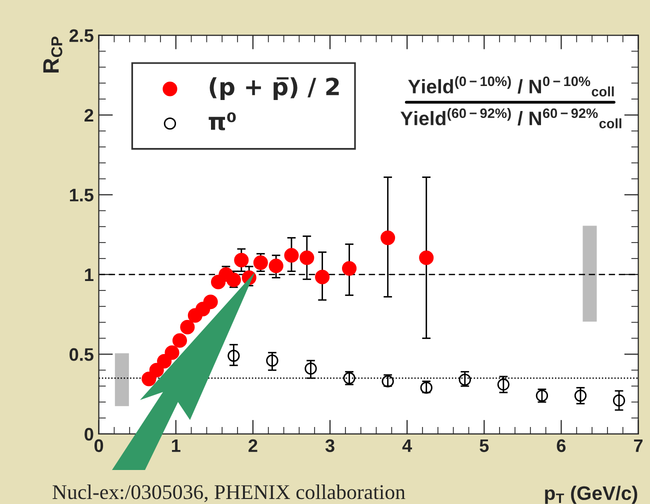 This screenshot has height=504, width=650. Describe the element at coordinates (81, 35) in the screenshot. I see `y-tick-label: 2.5` at that location.